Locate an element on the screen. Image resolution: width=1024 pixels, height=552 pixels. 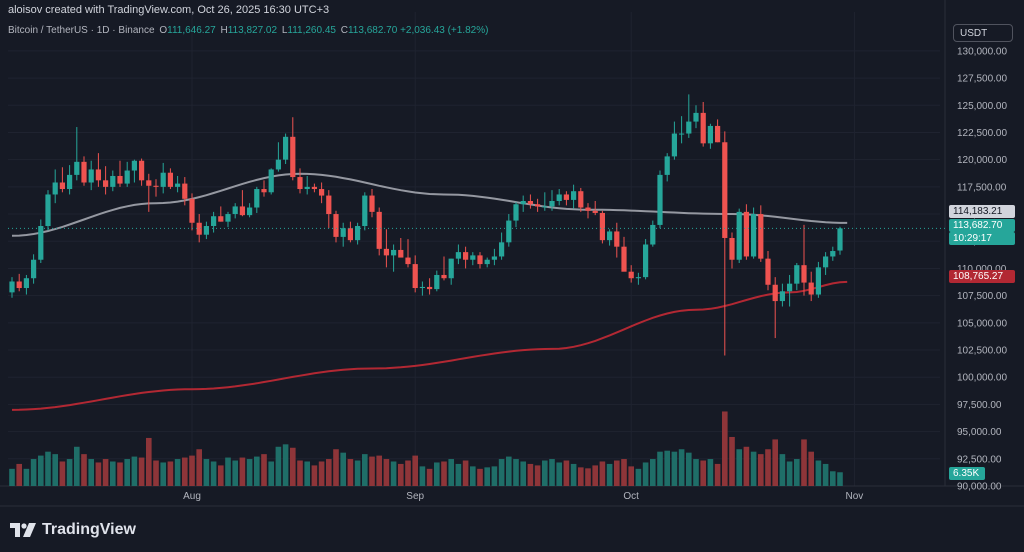
time-tick-label: Sep is located at coordinates (415, 496).